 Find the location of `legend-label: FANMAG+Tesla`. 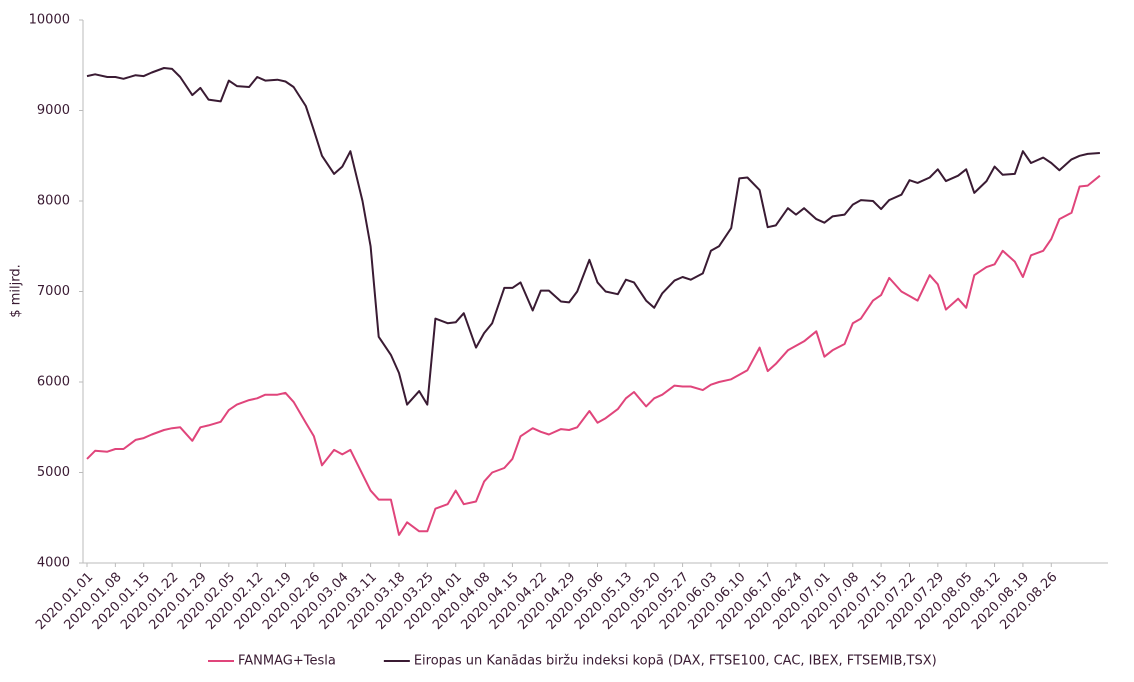

legend-label: FANMAG+Tesla is located at coordinates (287, 661).